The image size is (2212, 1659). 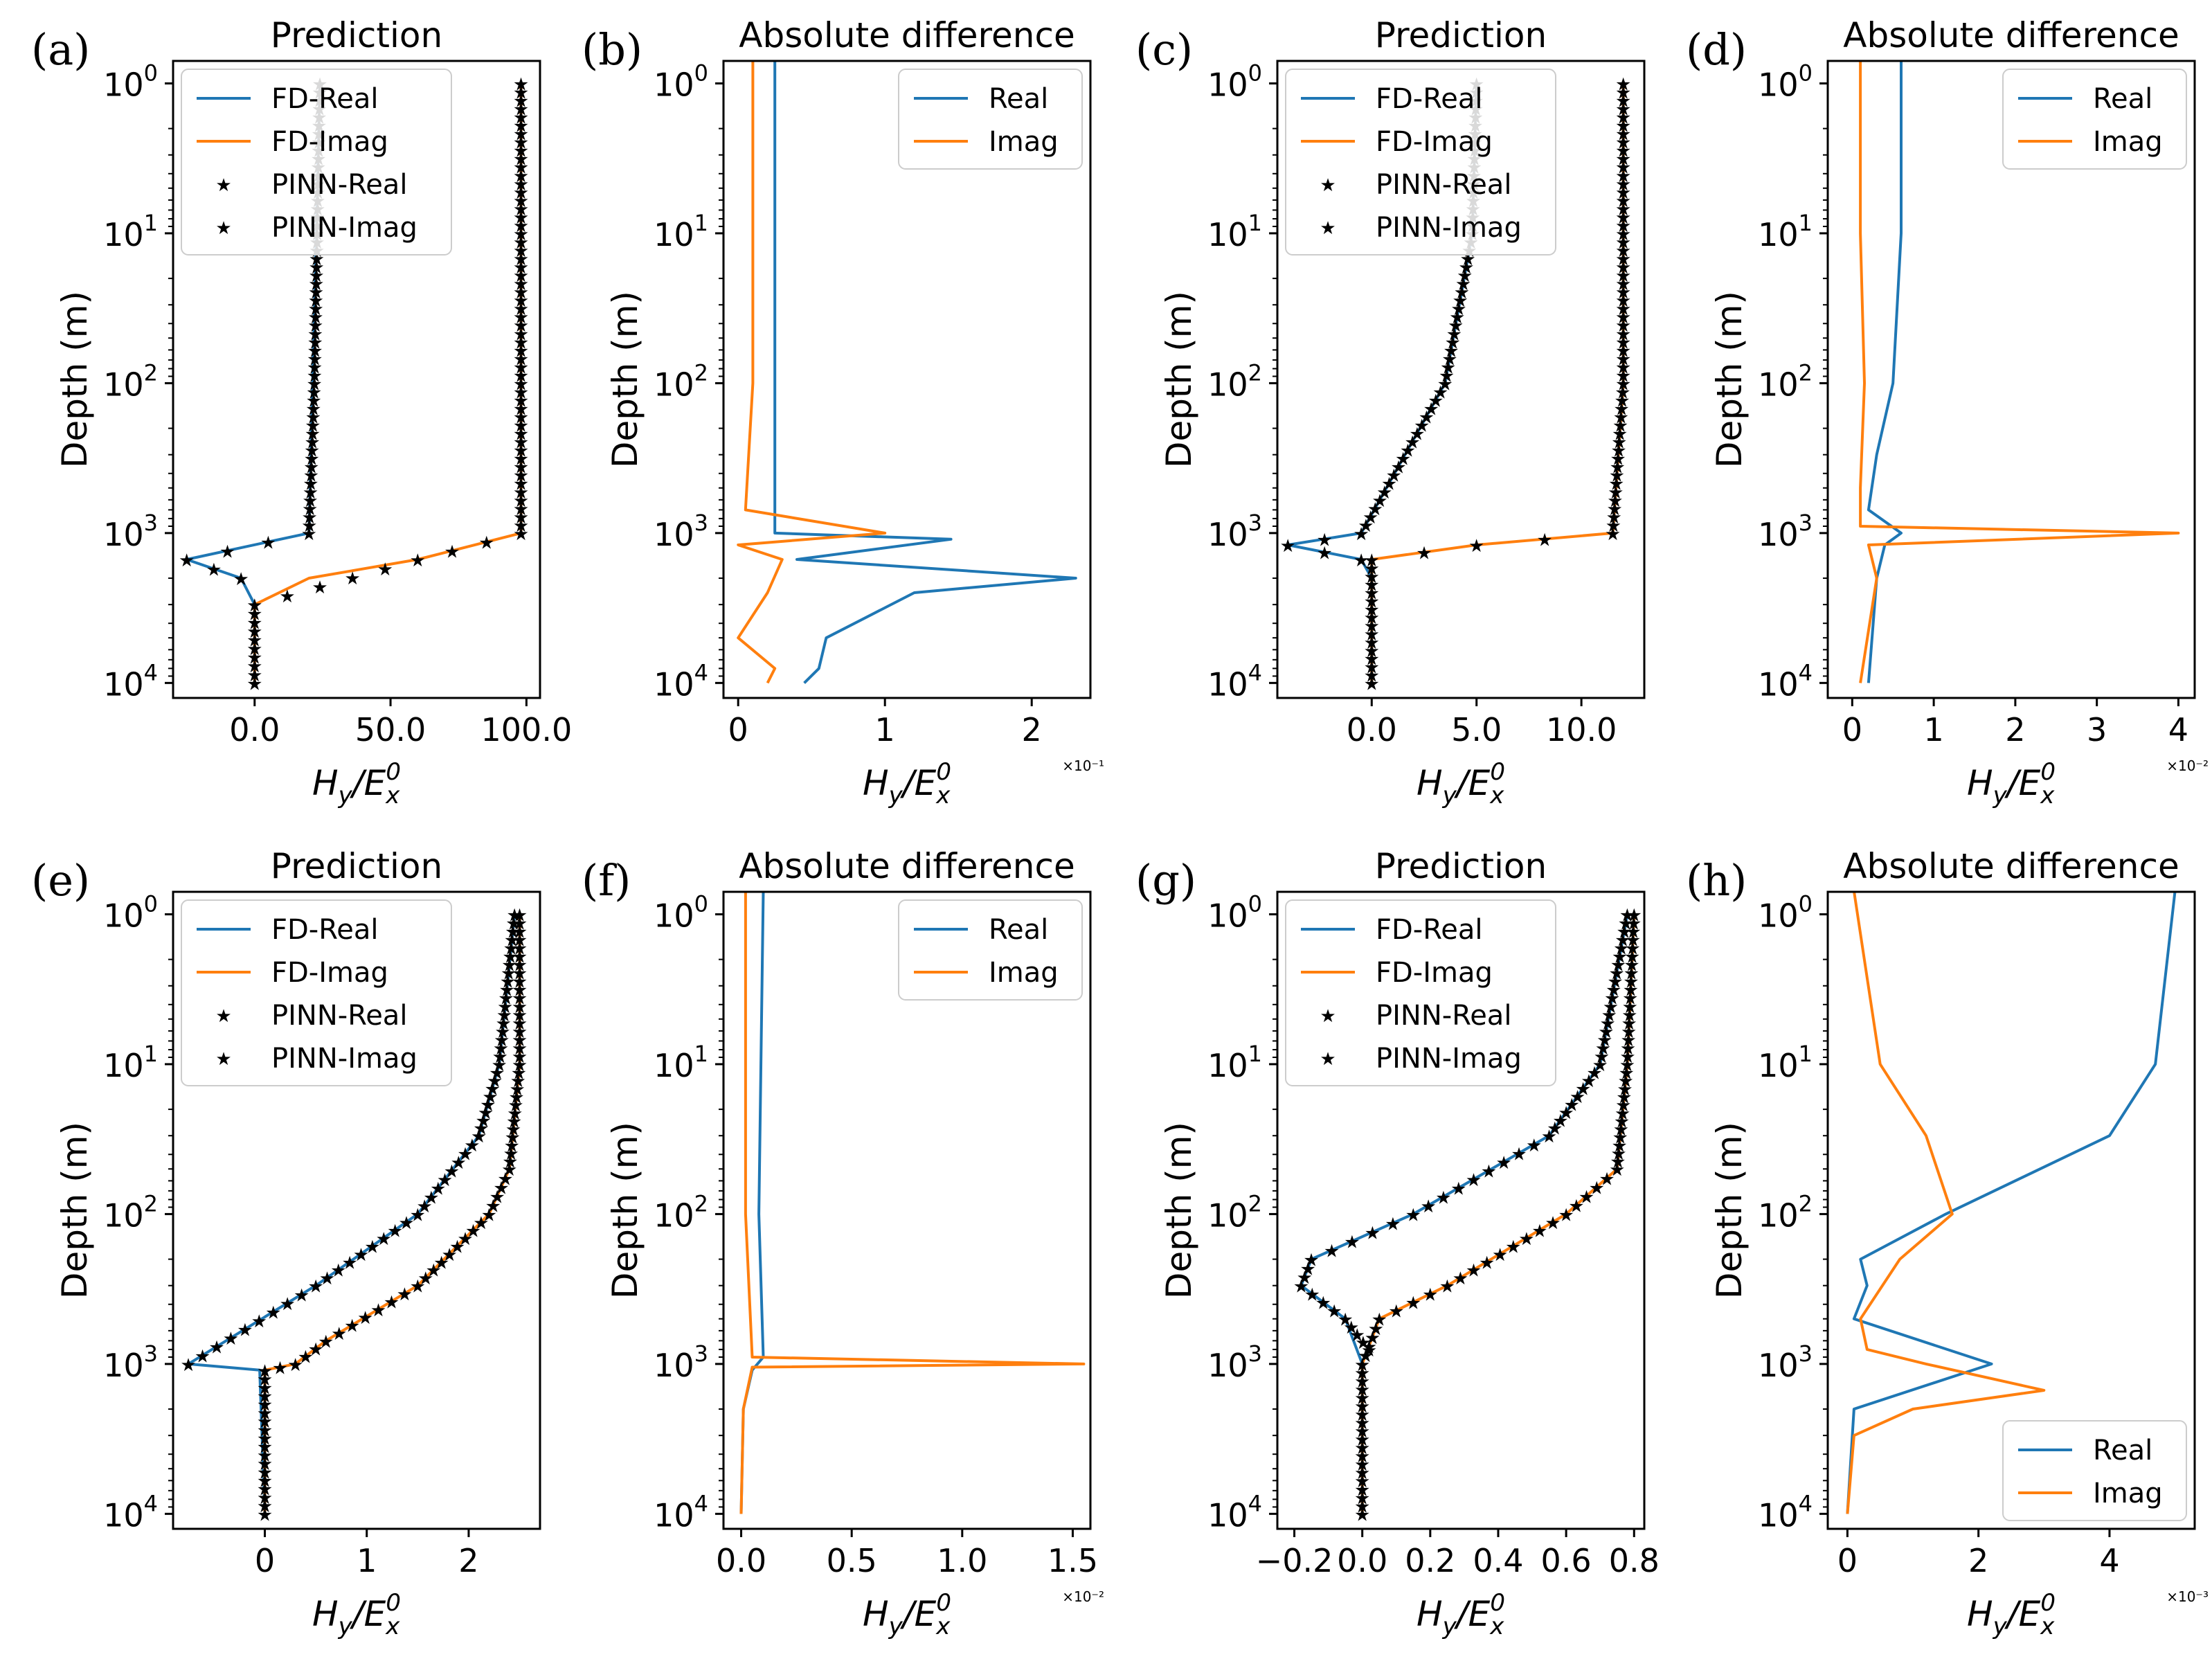 What do you see at coordinates (390, 730) in the screenshot?
I see `x-tick-label: 50.0` at bounding box center [390, 730].